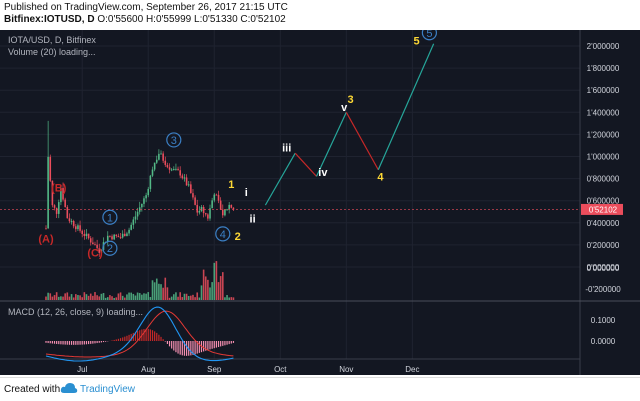 Image resolution: width=640 pixels, height=401 pixels. What do you see at coordinates (610, 202) in the screenshot?
I see `price-axis-panel` at bounding box center [610, 202].